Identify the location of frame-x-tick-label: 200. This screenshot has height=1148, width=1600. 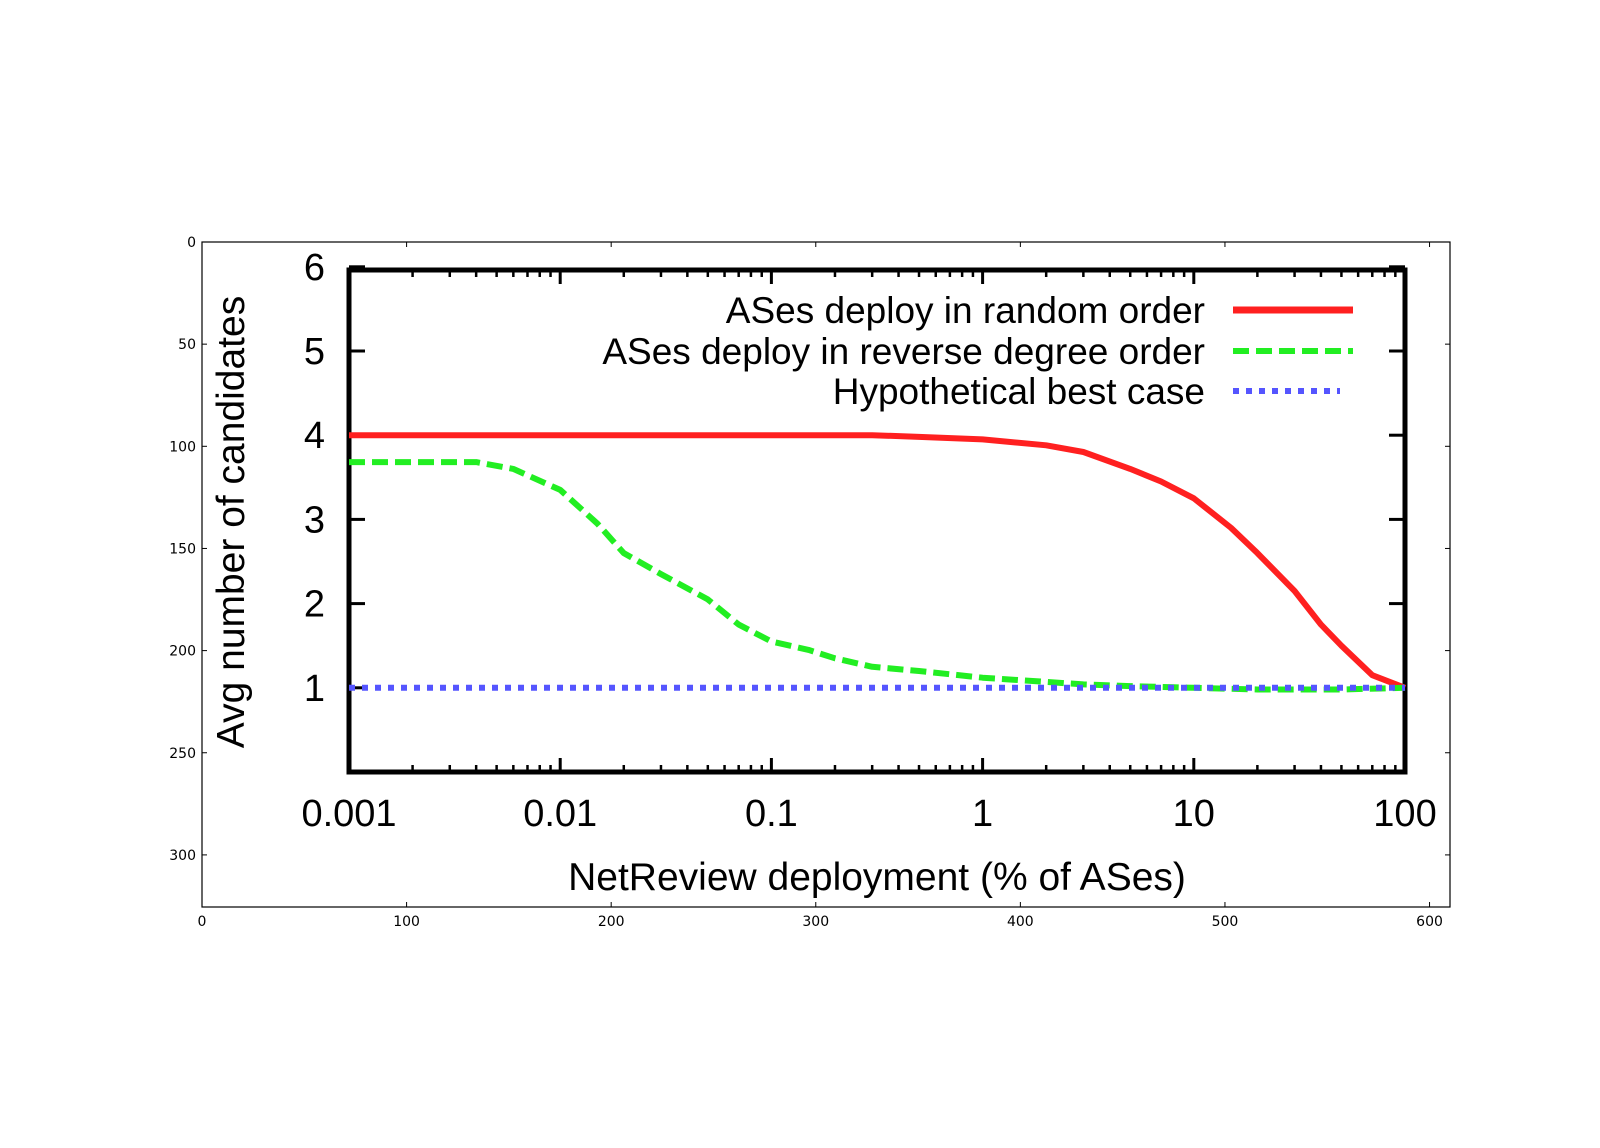
(611, 922).